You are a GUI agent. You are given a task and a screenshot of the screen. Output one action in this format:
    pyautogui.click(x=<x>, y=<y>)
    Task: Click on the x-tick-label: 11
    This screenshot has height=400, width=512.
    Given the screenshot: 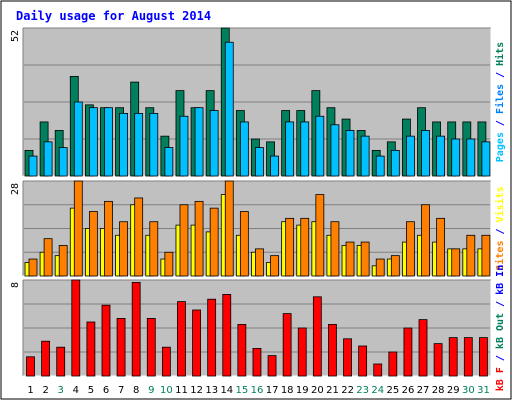 What is the action you would take?
    pyautogui.click(x=181, y=390)
    